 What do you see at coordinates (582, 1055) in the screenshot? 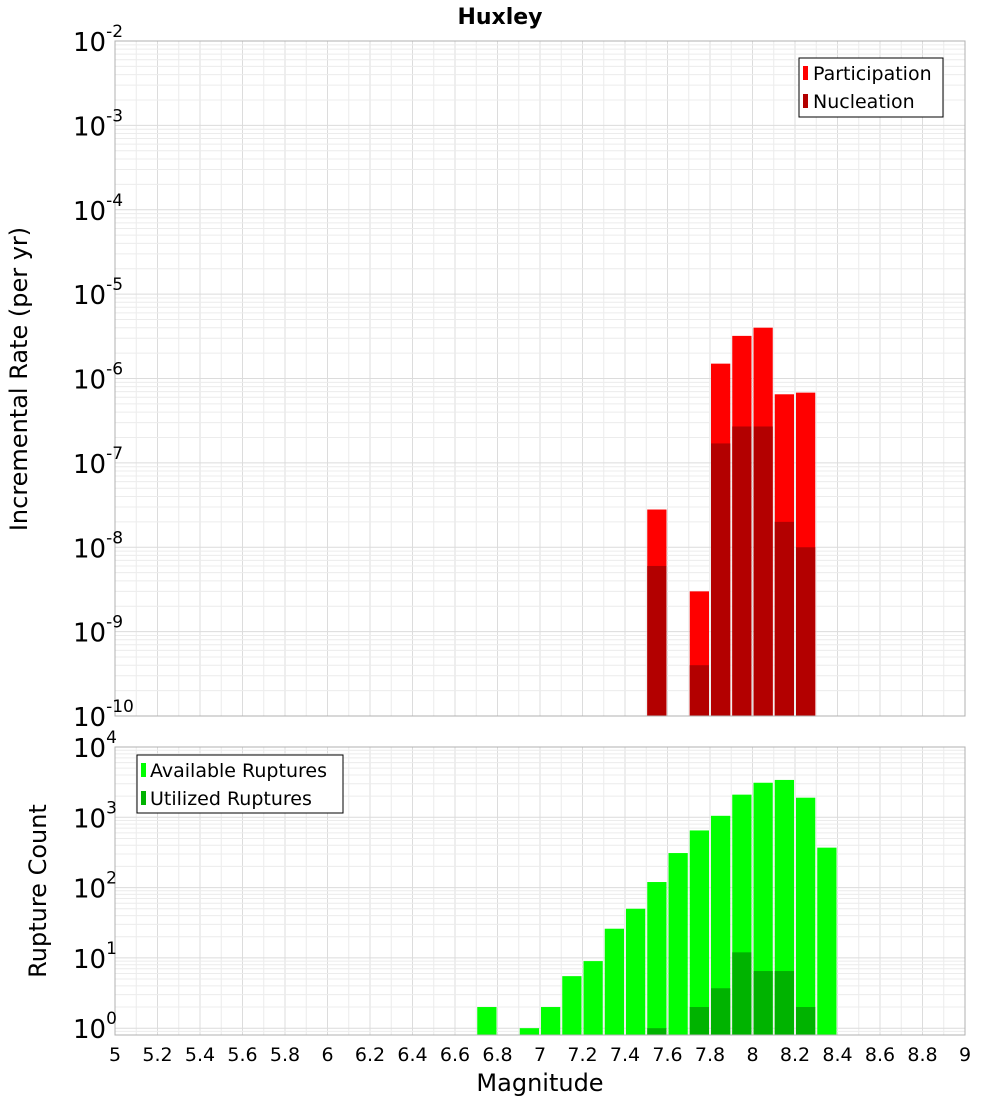
I see `x-tick-label: 7.2` at bounding box center [582, 1055].